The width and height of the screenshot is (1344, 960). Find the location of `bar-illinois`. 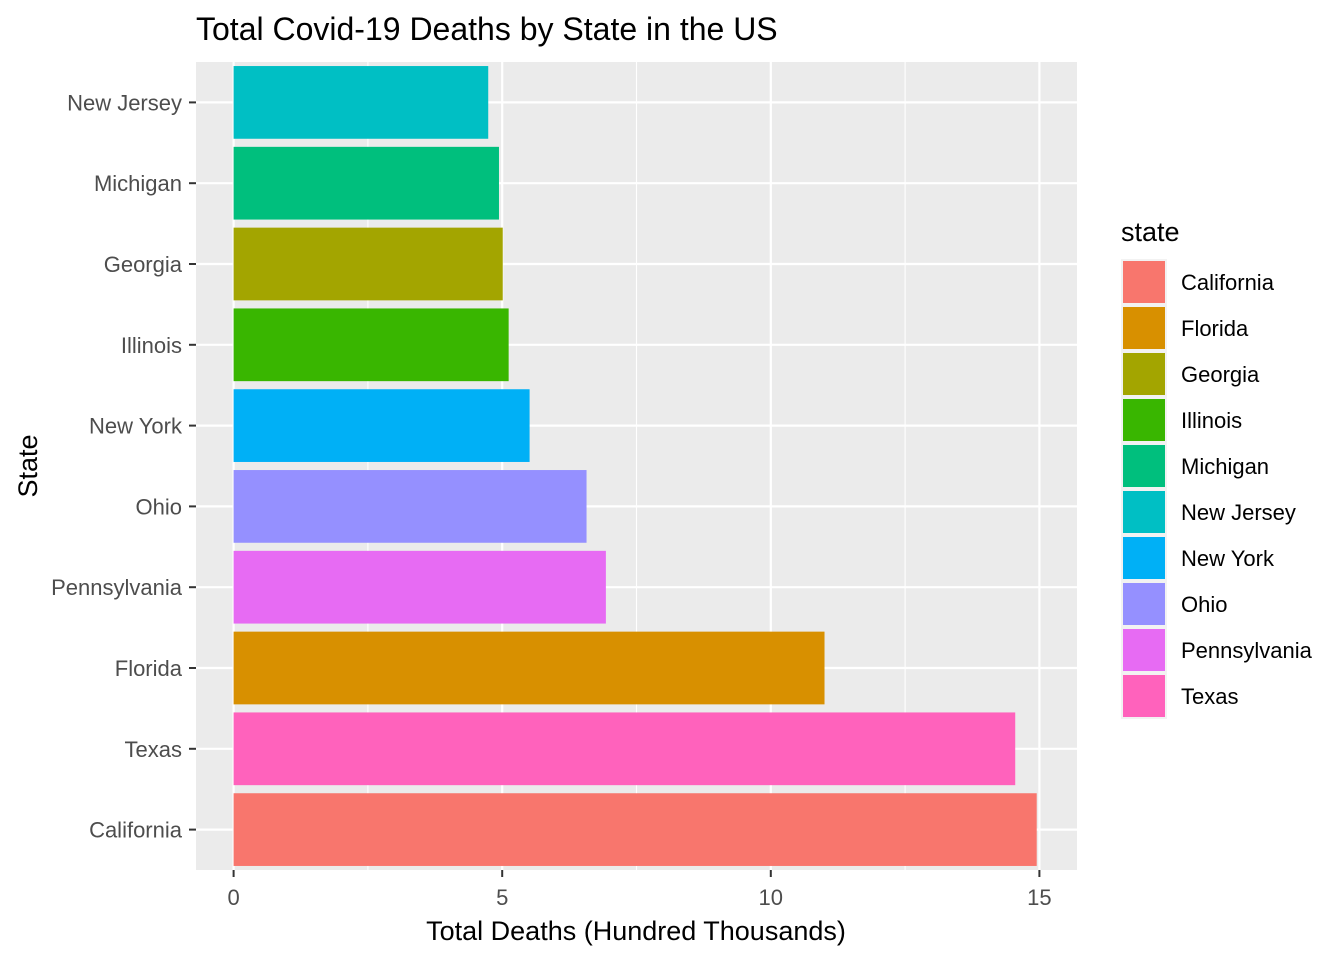

bar-illinois is located at coordinates (371, 345).